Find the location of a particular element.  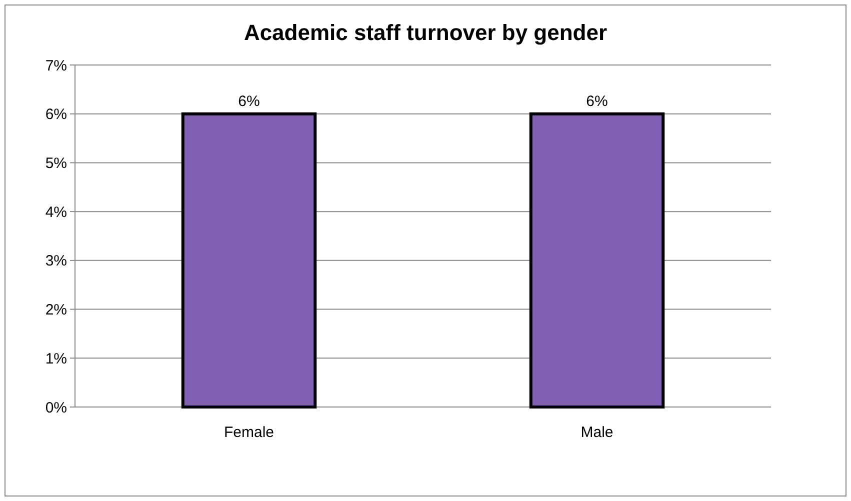

y-tick-label: 7% is located at coordinates (56, 65).